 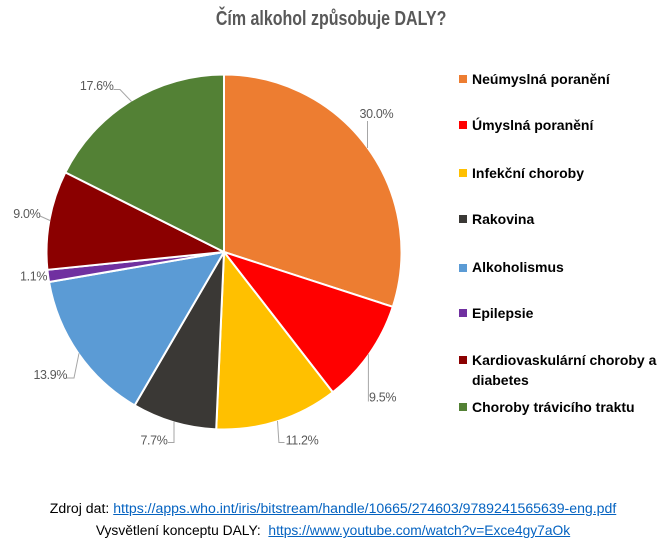 What do you see at coordinates (33, 277) in the screenshot?
I see `svg-text: 1.1%` at bounding box center [33, 277].